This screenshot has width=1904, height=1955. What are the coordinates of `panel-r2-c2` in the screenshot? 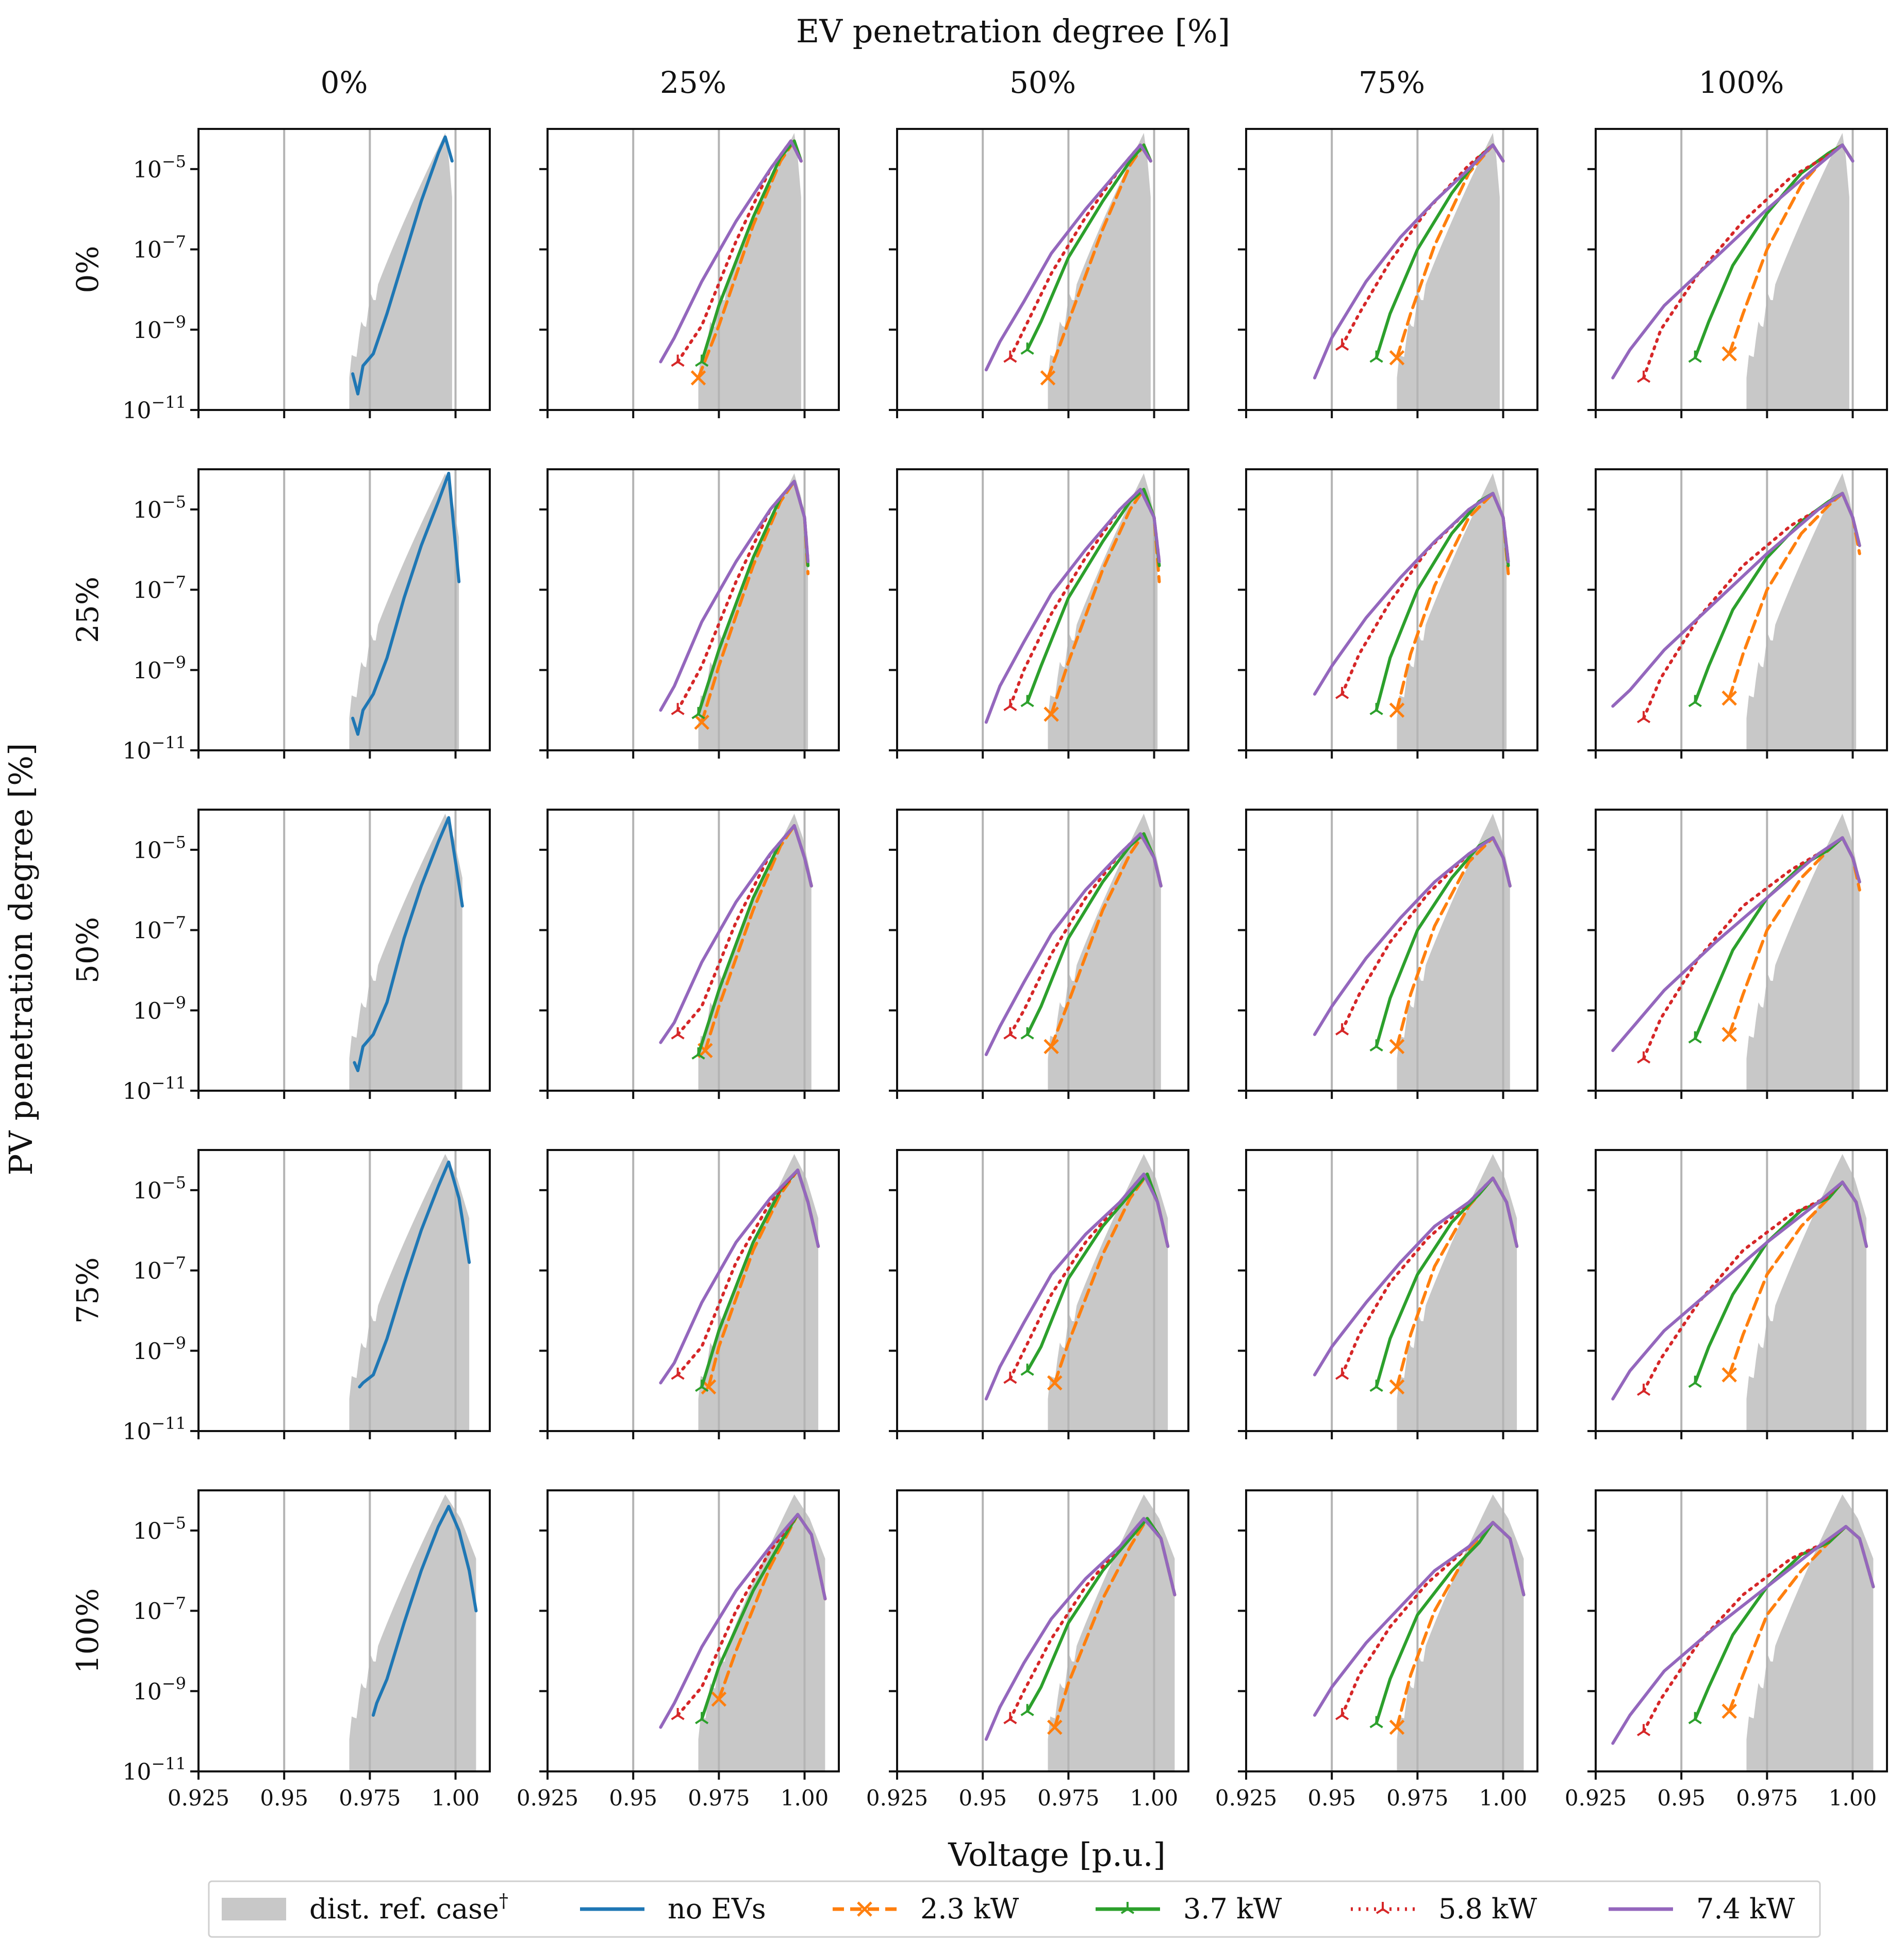 It's located at (1039, 954).